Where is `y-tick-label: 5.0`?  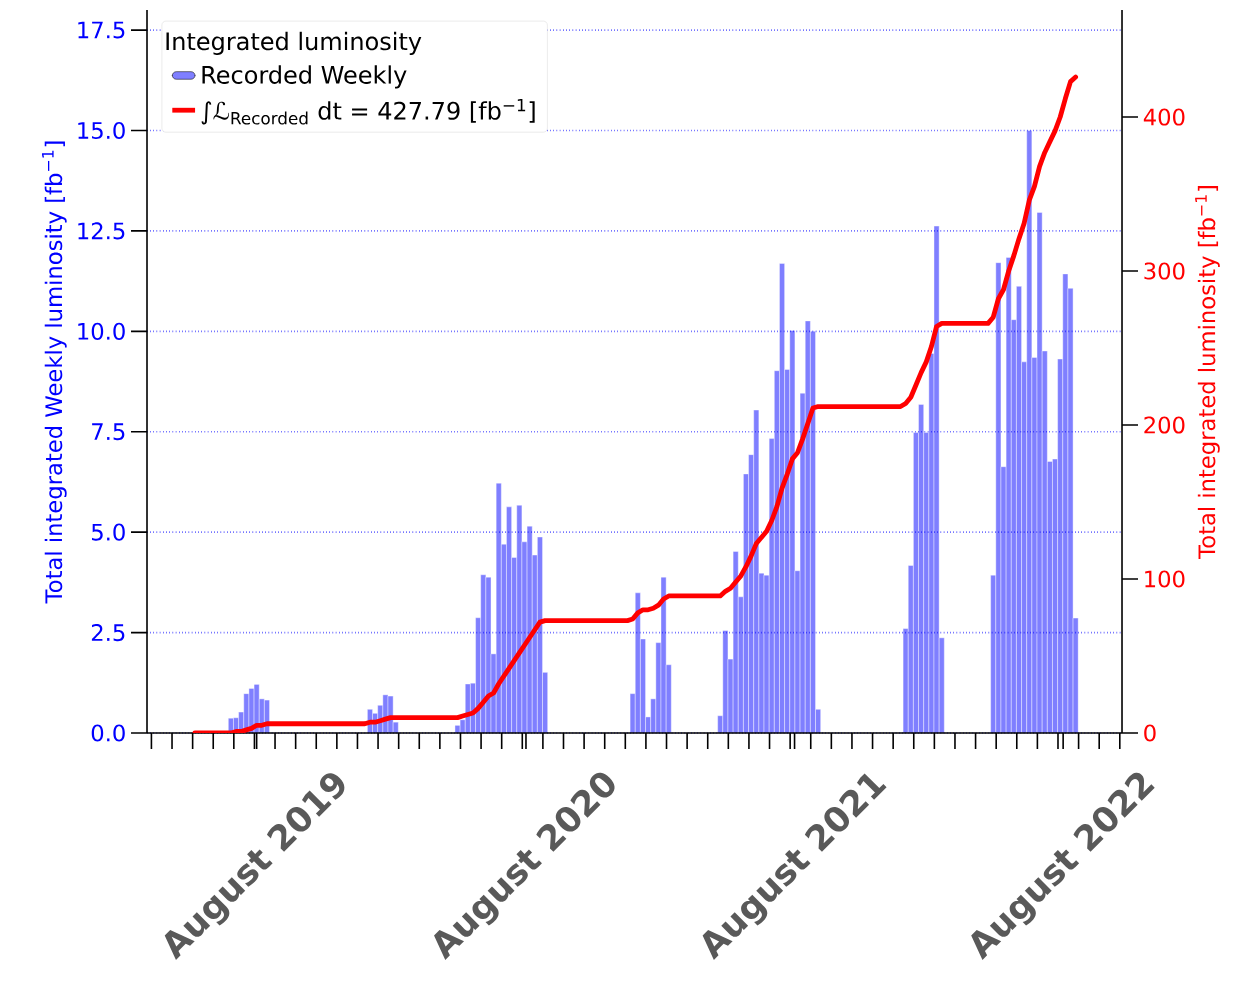 y-tick-label: 5.0 is located at coordinates (108, 532).